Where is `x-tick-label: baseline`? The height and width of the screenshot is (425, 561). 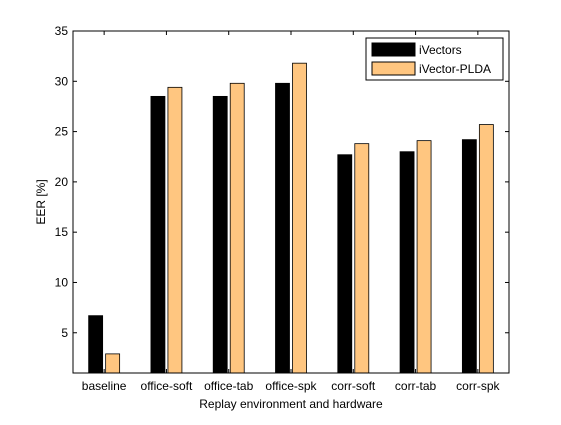
x-tick-label: baseline is located at coordinates (104, 386).